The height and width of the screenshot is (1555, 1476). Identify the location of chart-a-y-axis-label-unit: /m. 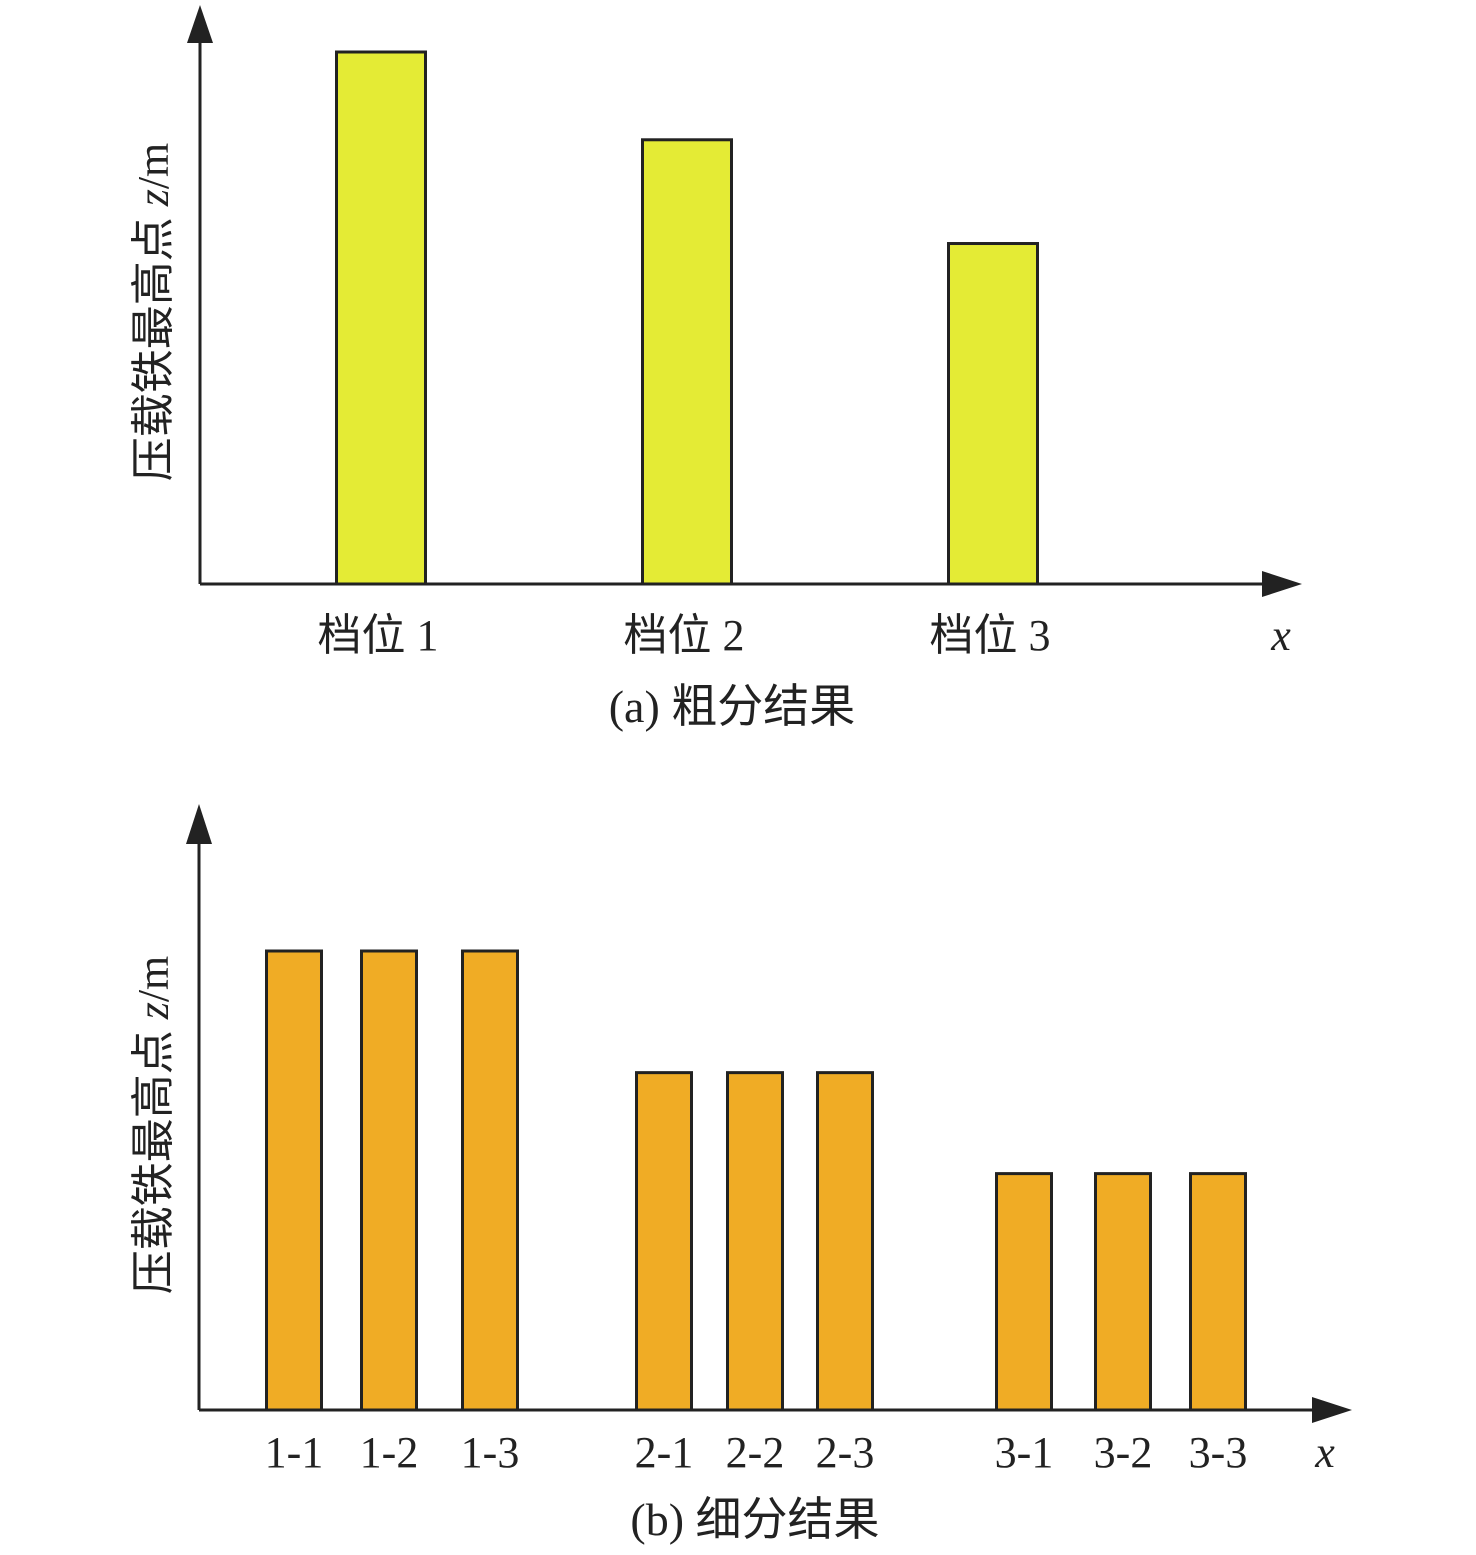
(153, 166).